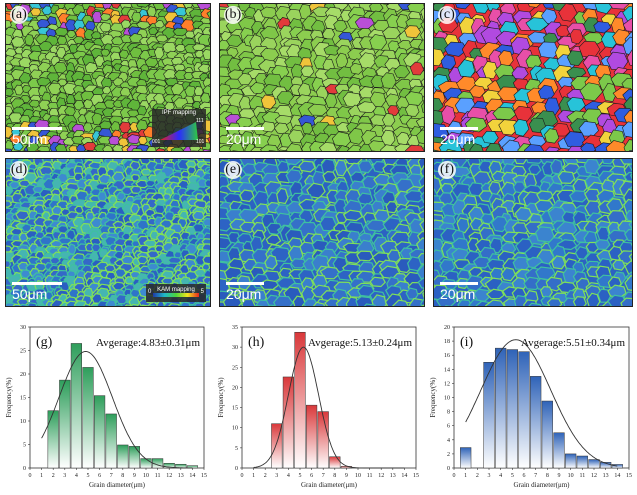 The width and height of the screenshot is (637, 495). I want to click on panel-label-d: (d), so click(19, 170).